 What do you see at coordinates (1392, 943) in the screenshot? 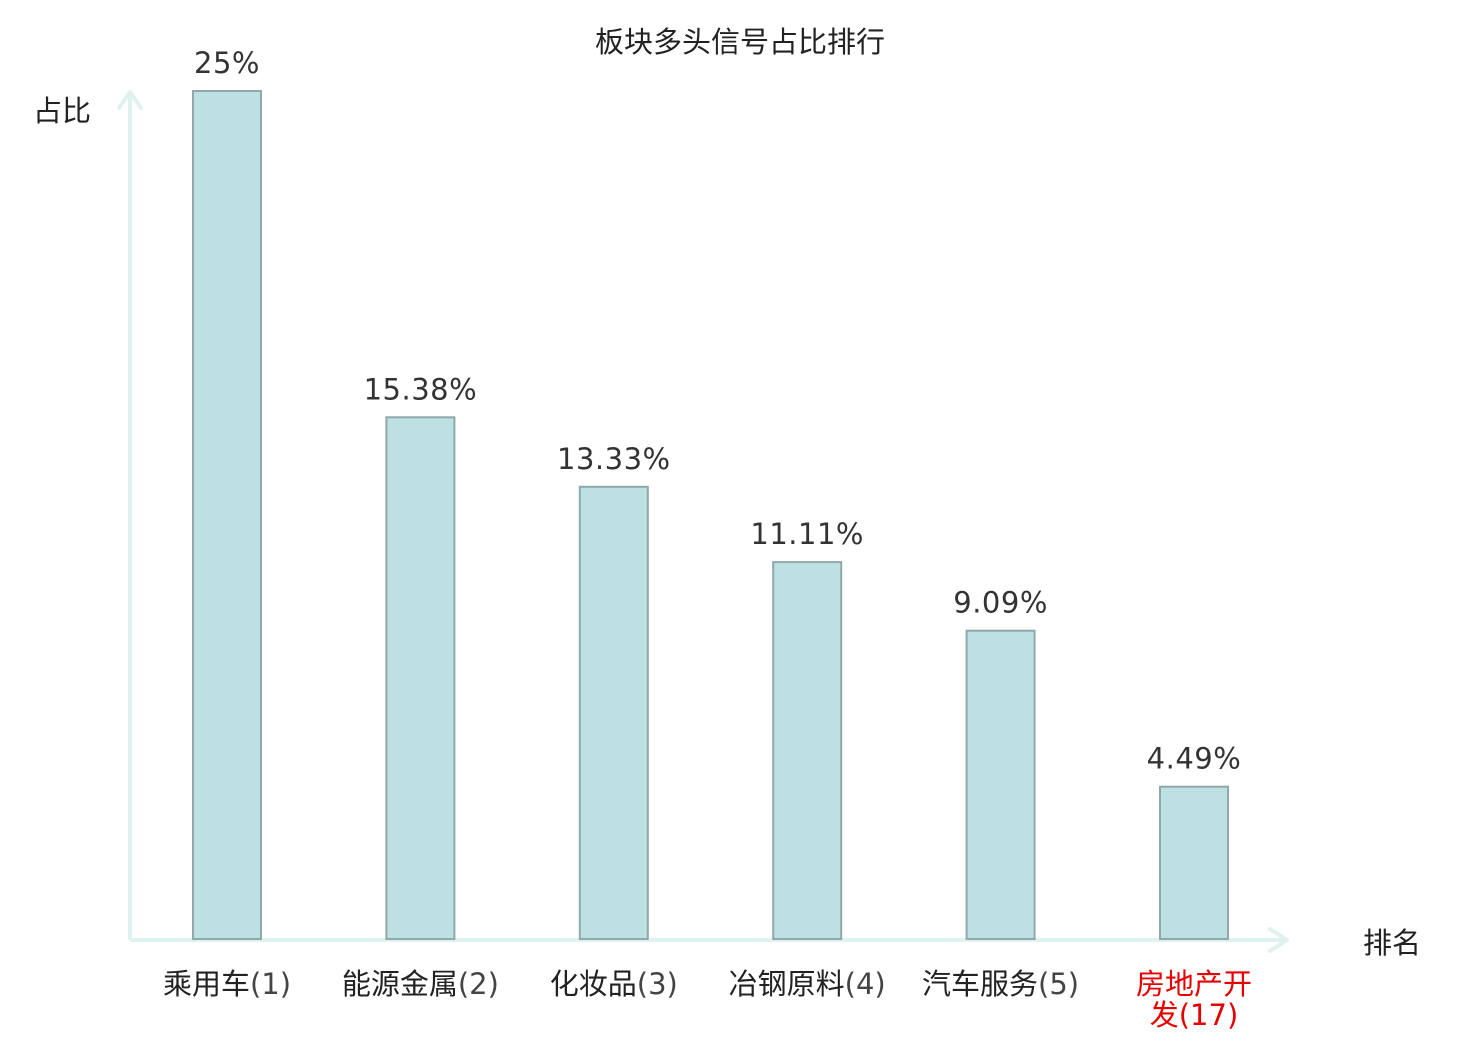
I see `x-axis-label: 排名` at bounding box center [1392, 943].